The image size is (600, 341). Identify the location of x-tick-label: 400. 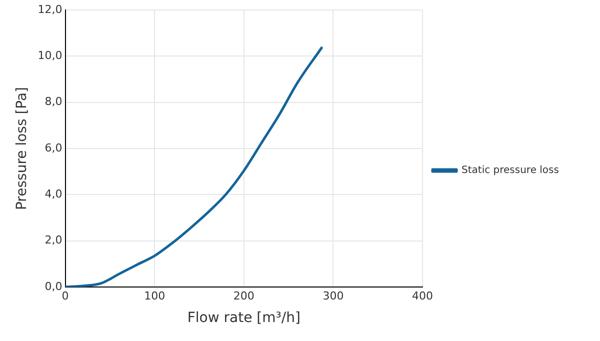
(422, 295).